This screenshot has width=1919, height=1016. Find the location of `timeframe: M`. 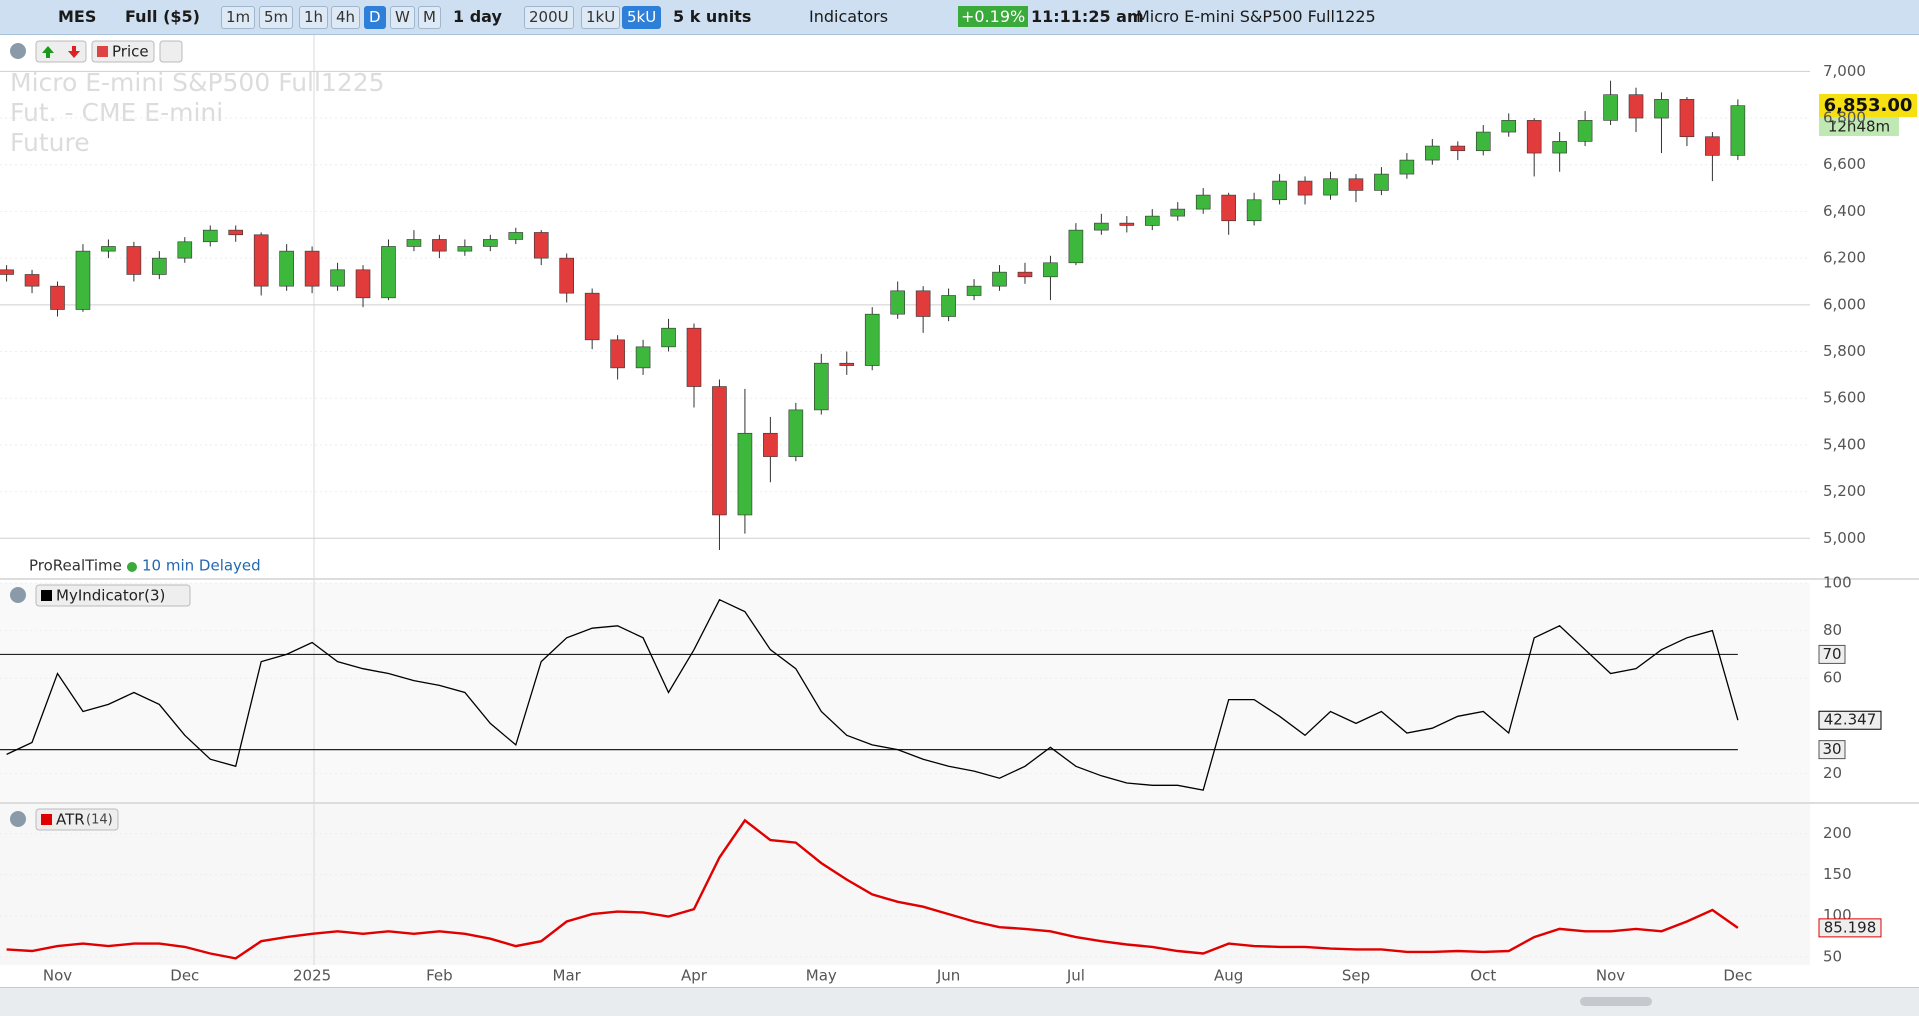

timeframe: M is located at coordinates (429, 17).